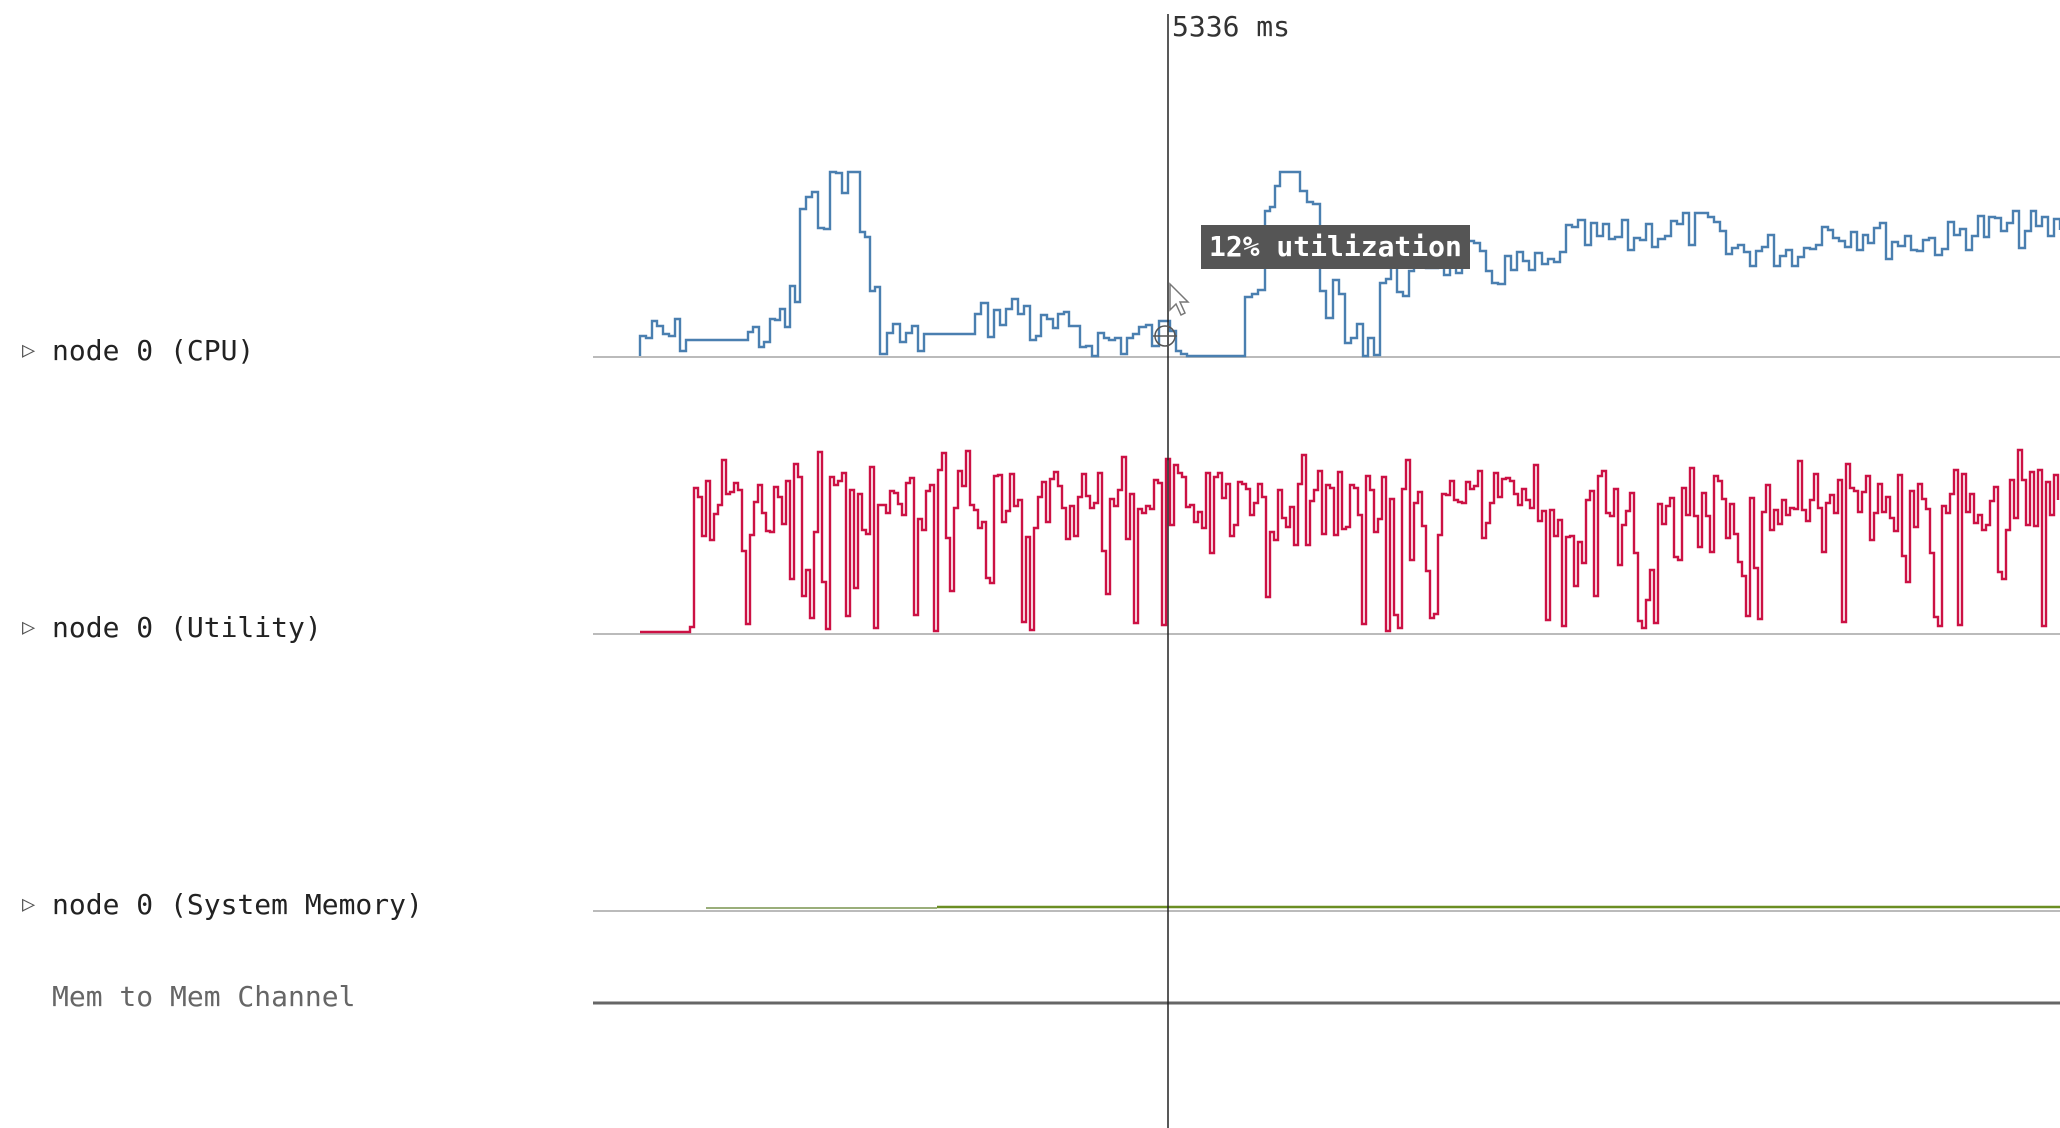  I want to click on row-label-mem-channel: Mem to Mem Channel, so click(188, 996).